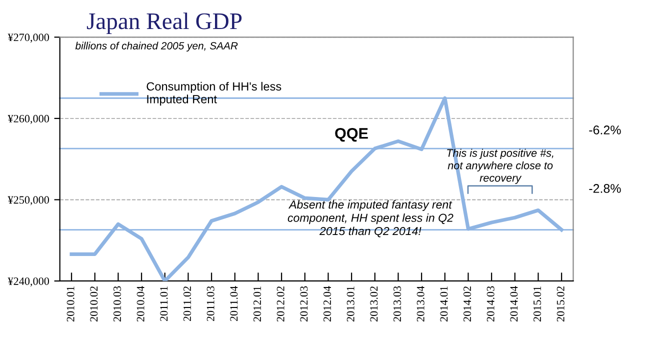 The width and height of the screenshot is (665, 341). What do you see at coordinates (374, 304) in the screenshot?
I see `x-tick-label: 2013.02` at bounding box center [374, 304].